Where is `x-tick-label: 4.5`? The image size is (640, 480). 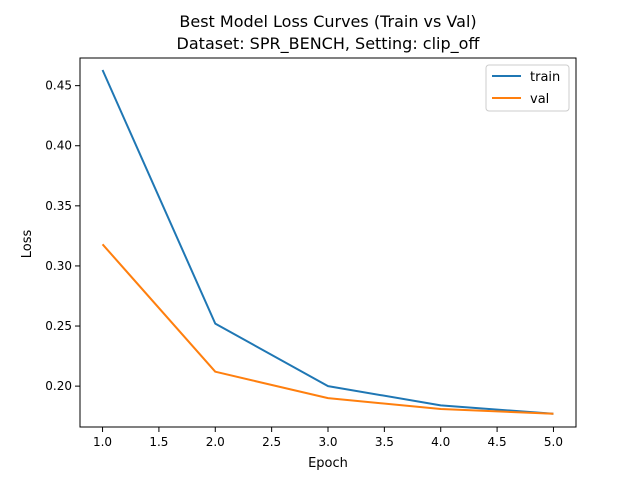 x-tick-label: 4.5 is located at coordinates (497, 442).